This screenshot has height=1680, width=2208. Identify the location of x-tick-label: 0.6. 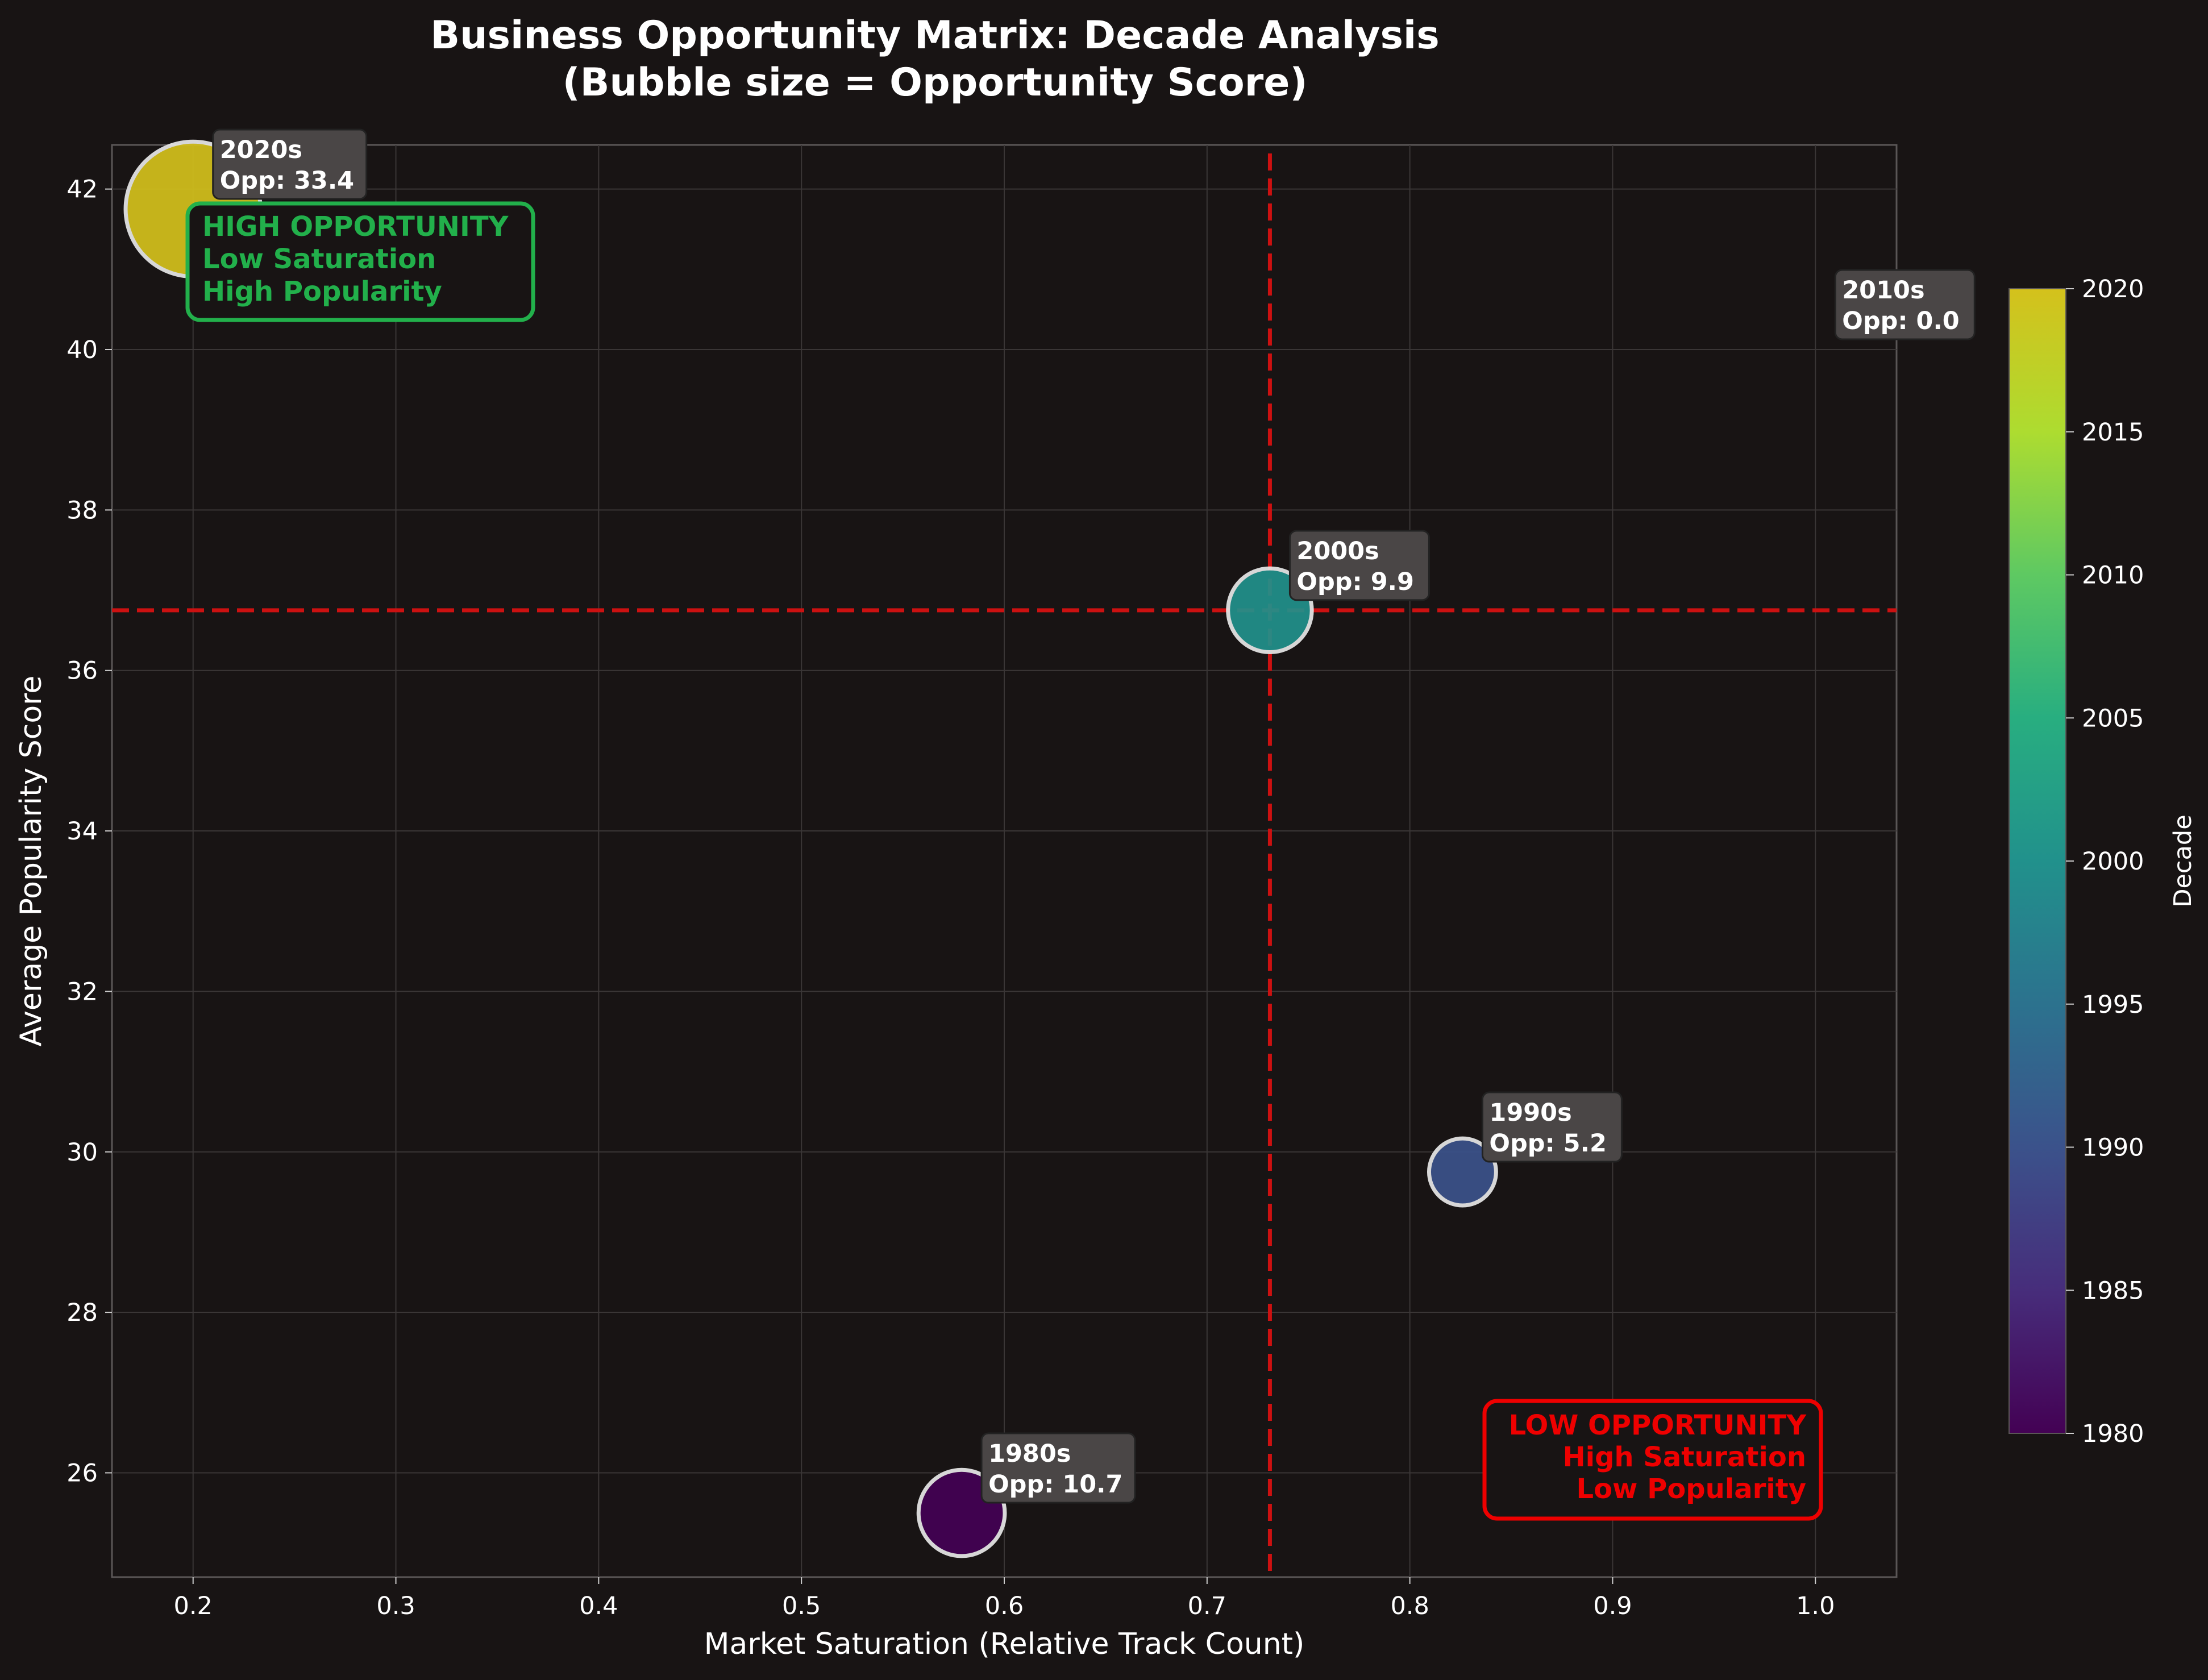
(1004, 1606).